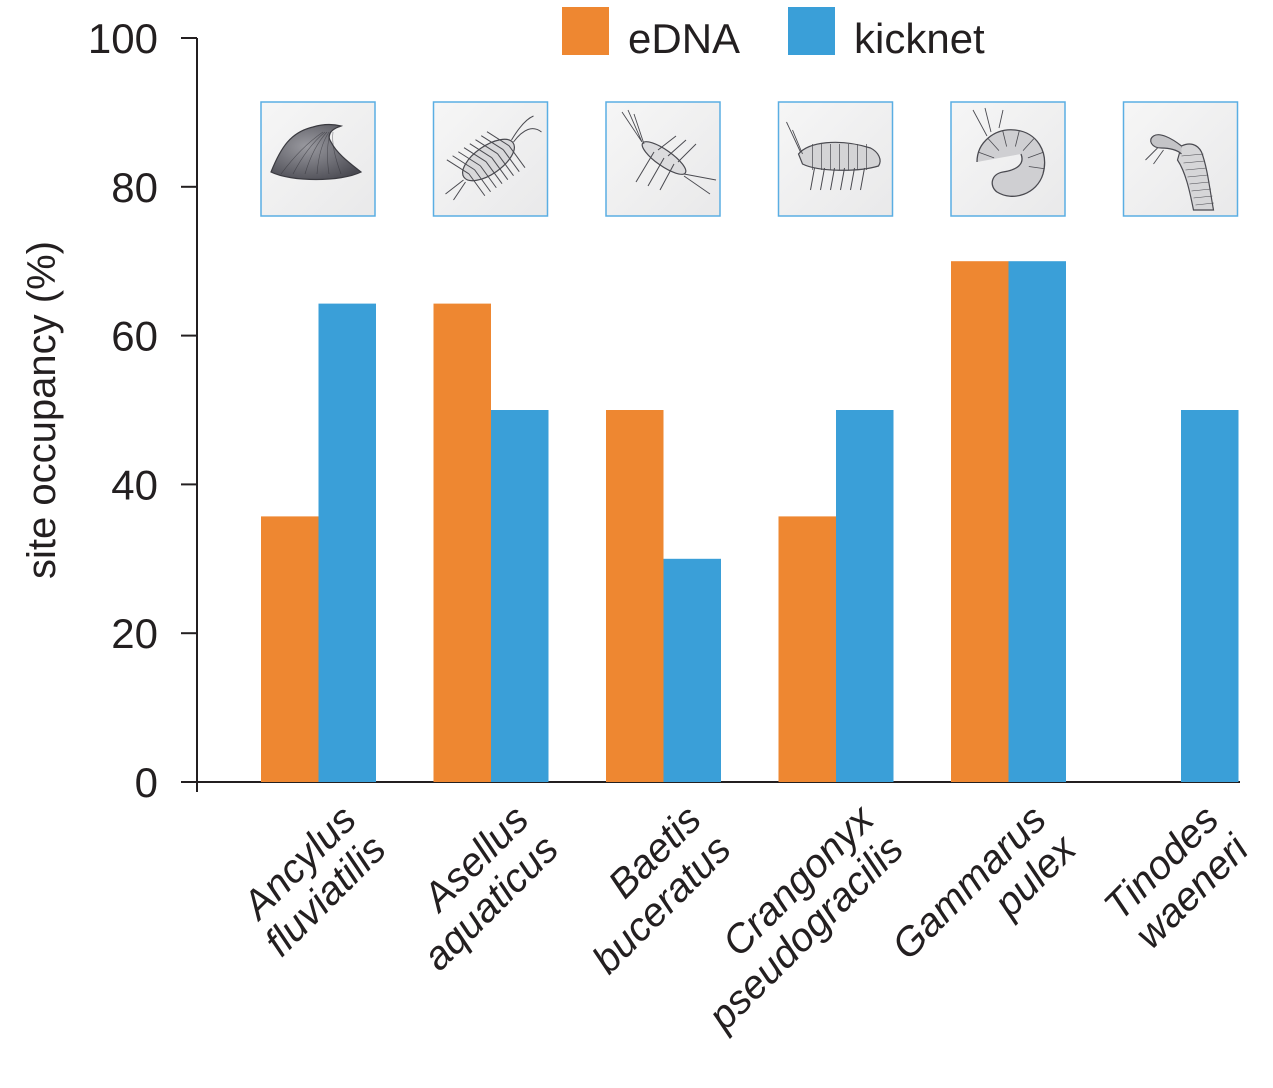 This screenshot has height=1088, width=1273. Describe the element at coordinates (749, 159) in the screenshot. I see `category-images` at that location.